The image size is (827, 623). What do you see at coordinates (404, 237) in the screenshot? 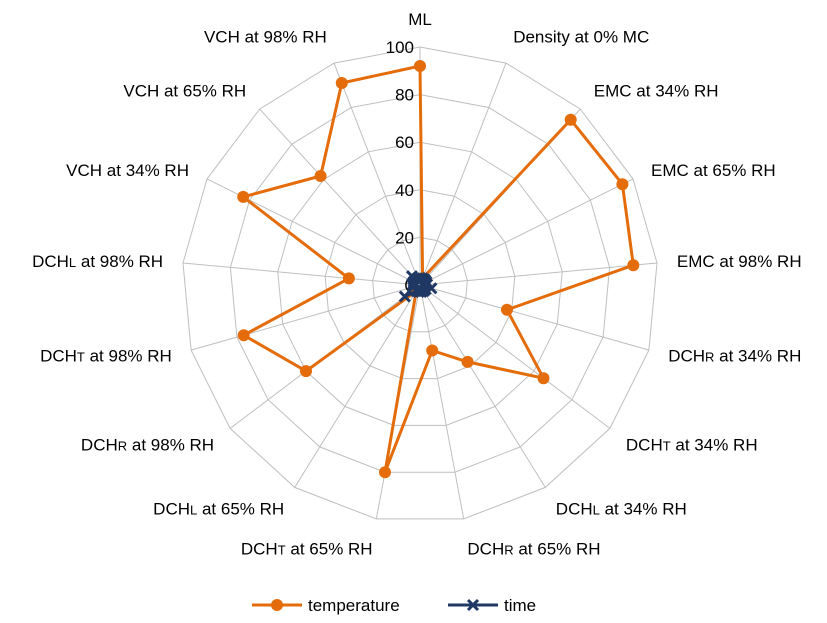
I see `tick-label-20: 20` at bounding box center [404, 237].